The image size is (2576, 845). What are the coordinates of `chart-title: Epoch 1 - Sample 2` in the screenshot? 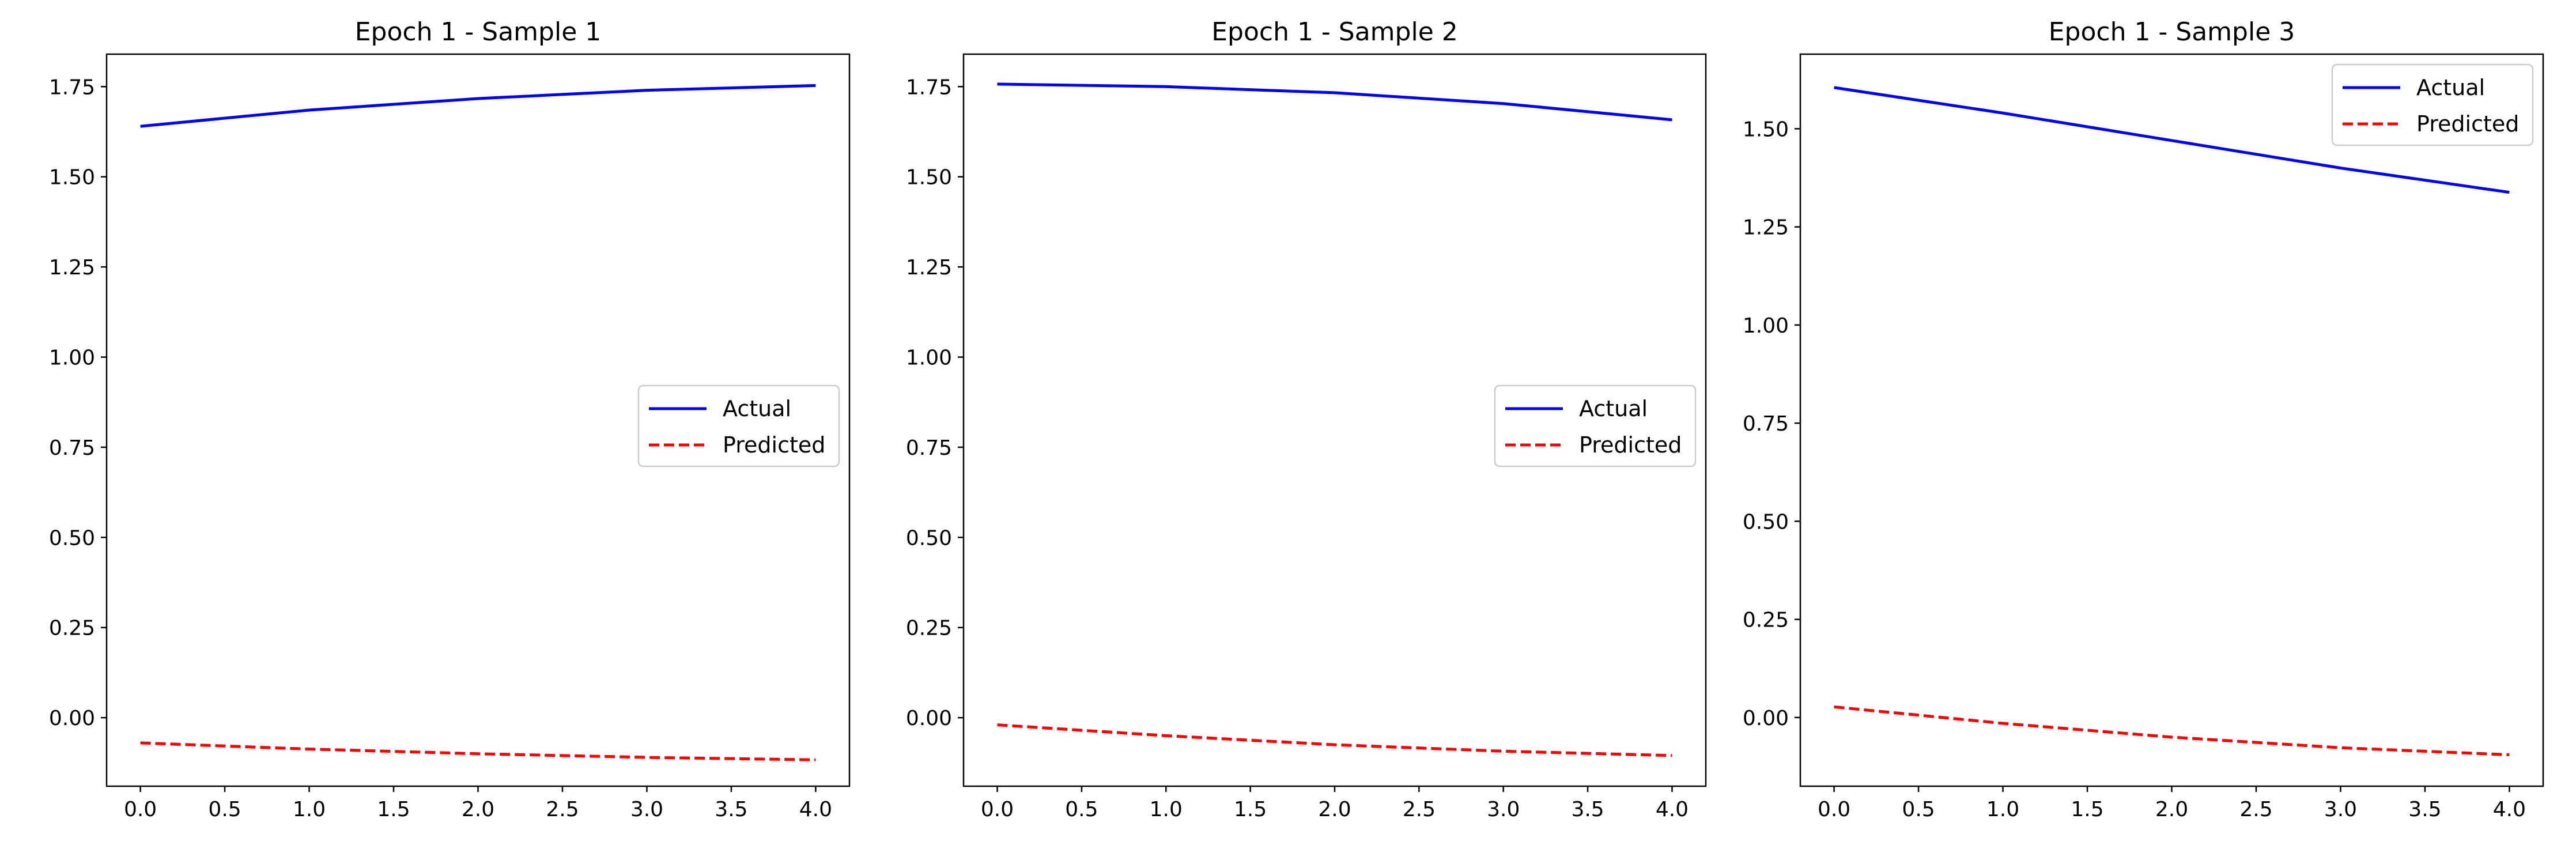 It's located at (1334, 32).